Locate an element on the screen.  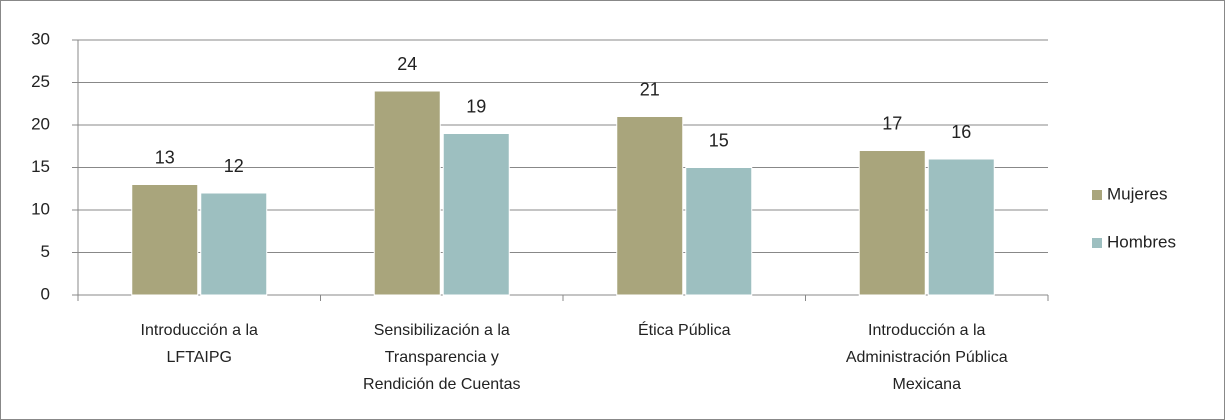
y-tick-label: 25 is located at coordinates (40, 81).